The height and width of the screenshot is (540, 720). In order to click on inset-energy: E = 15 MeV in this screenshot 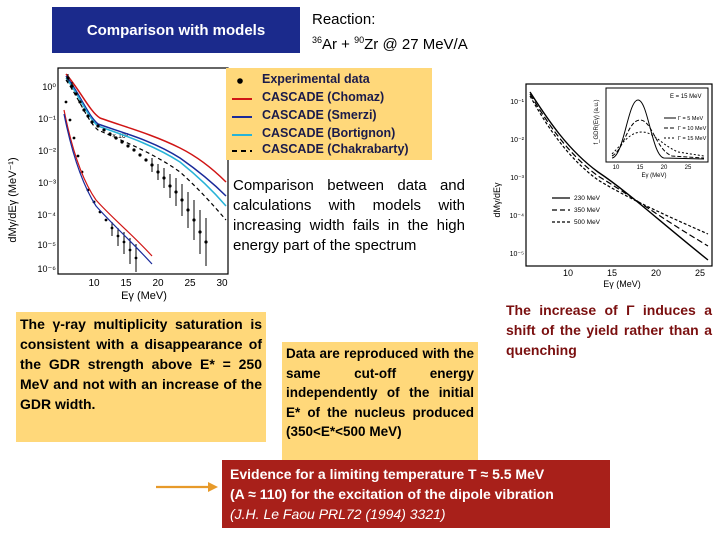, I will do `click(686, 97)`.